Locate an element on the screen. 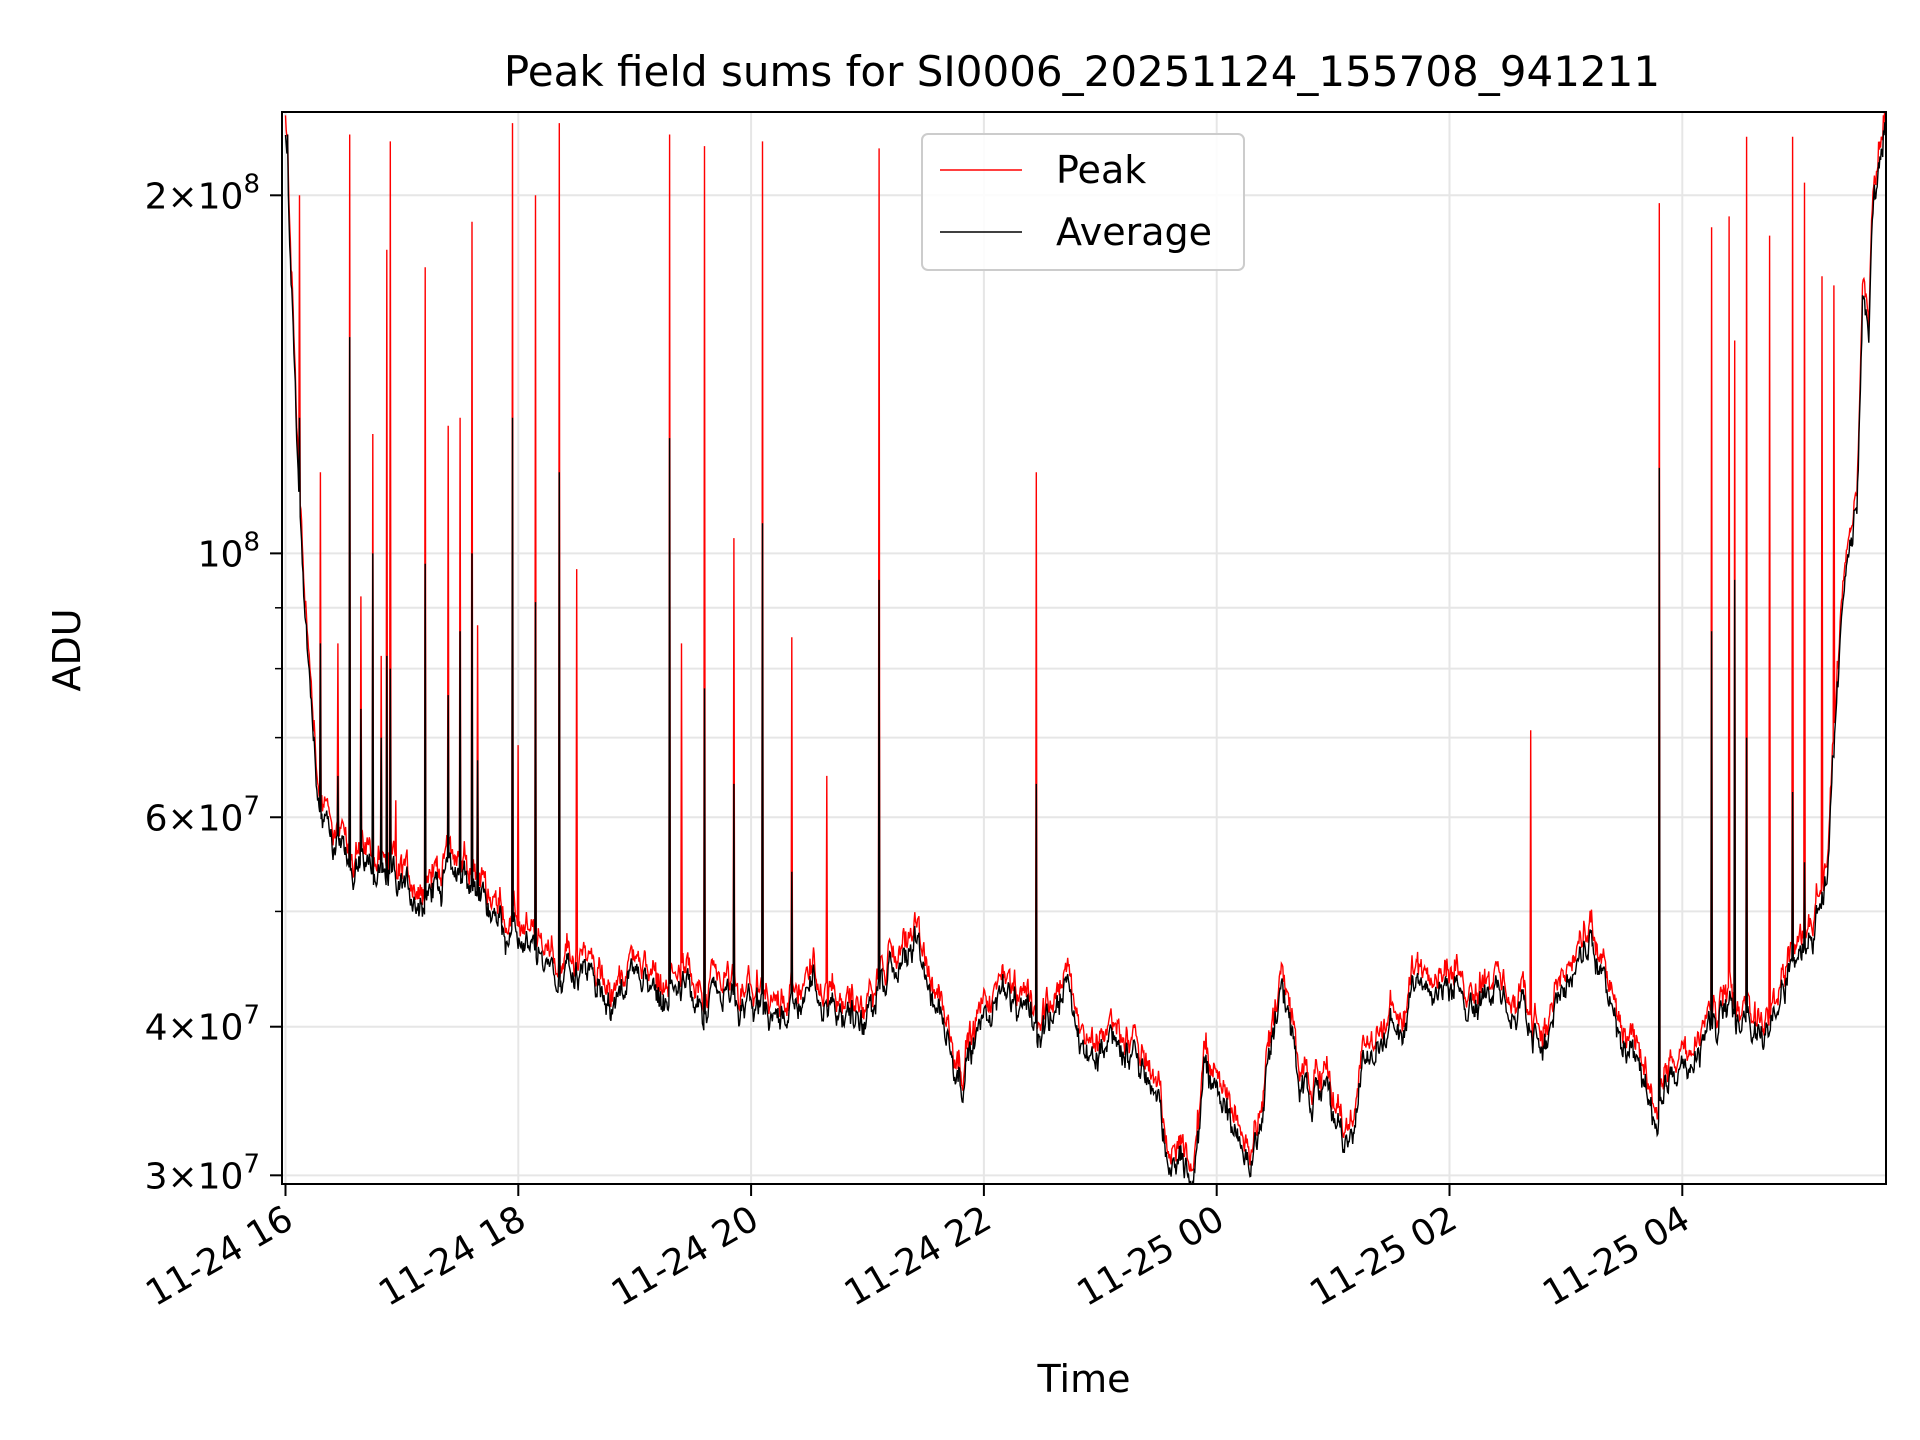  y-axis: 3×107 4×107 6×107 108 2×108 is located at coordinates (213, 683).